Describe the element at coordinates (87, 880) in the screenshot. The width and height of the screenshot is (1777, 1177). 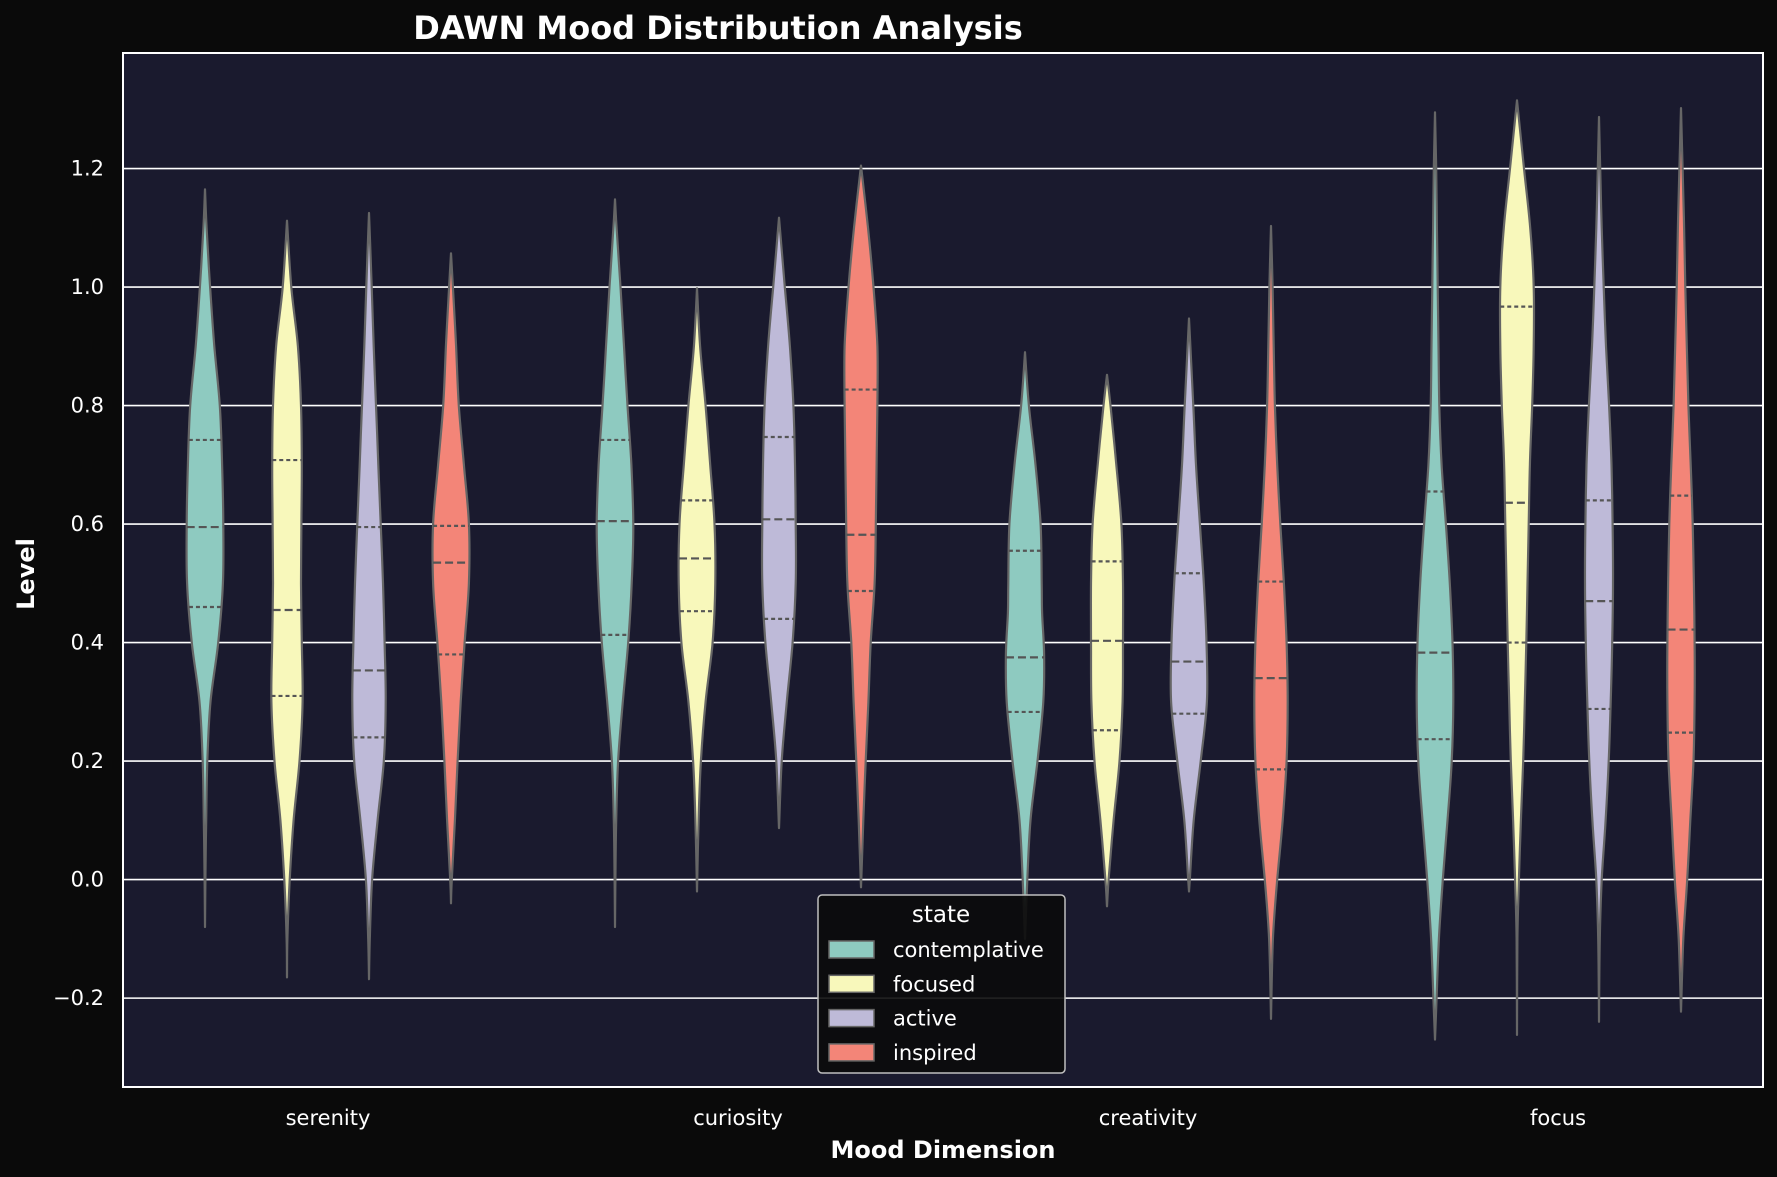
I see `y-tick-label: 0.0` at that location.